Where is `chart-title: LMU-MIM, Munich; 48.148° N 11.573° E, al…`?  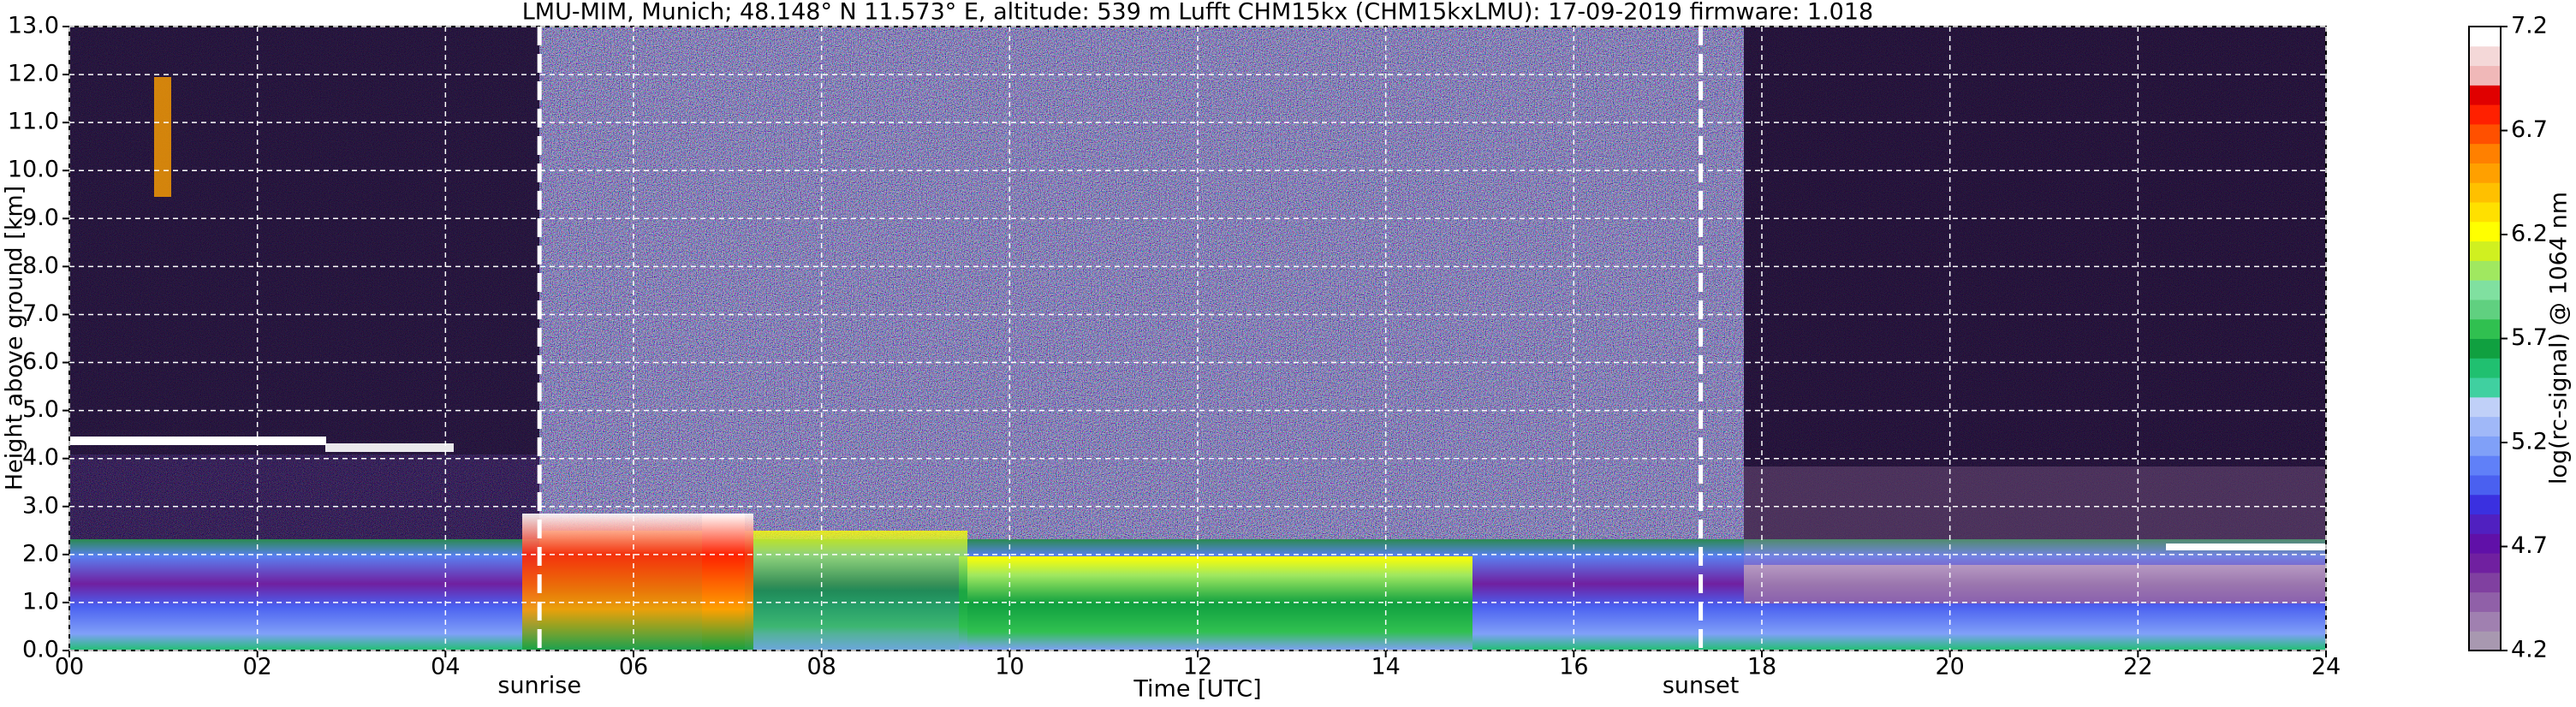
chart-title: LMU-MIM, Munich; 48.148° N 11.573° E, al… is located at coordinates (1197, 13).